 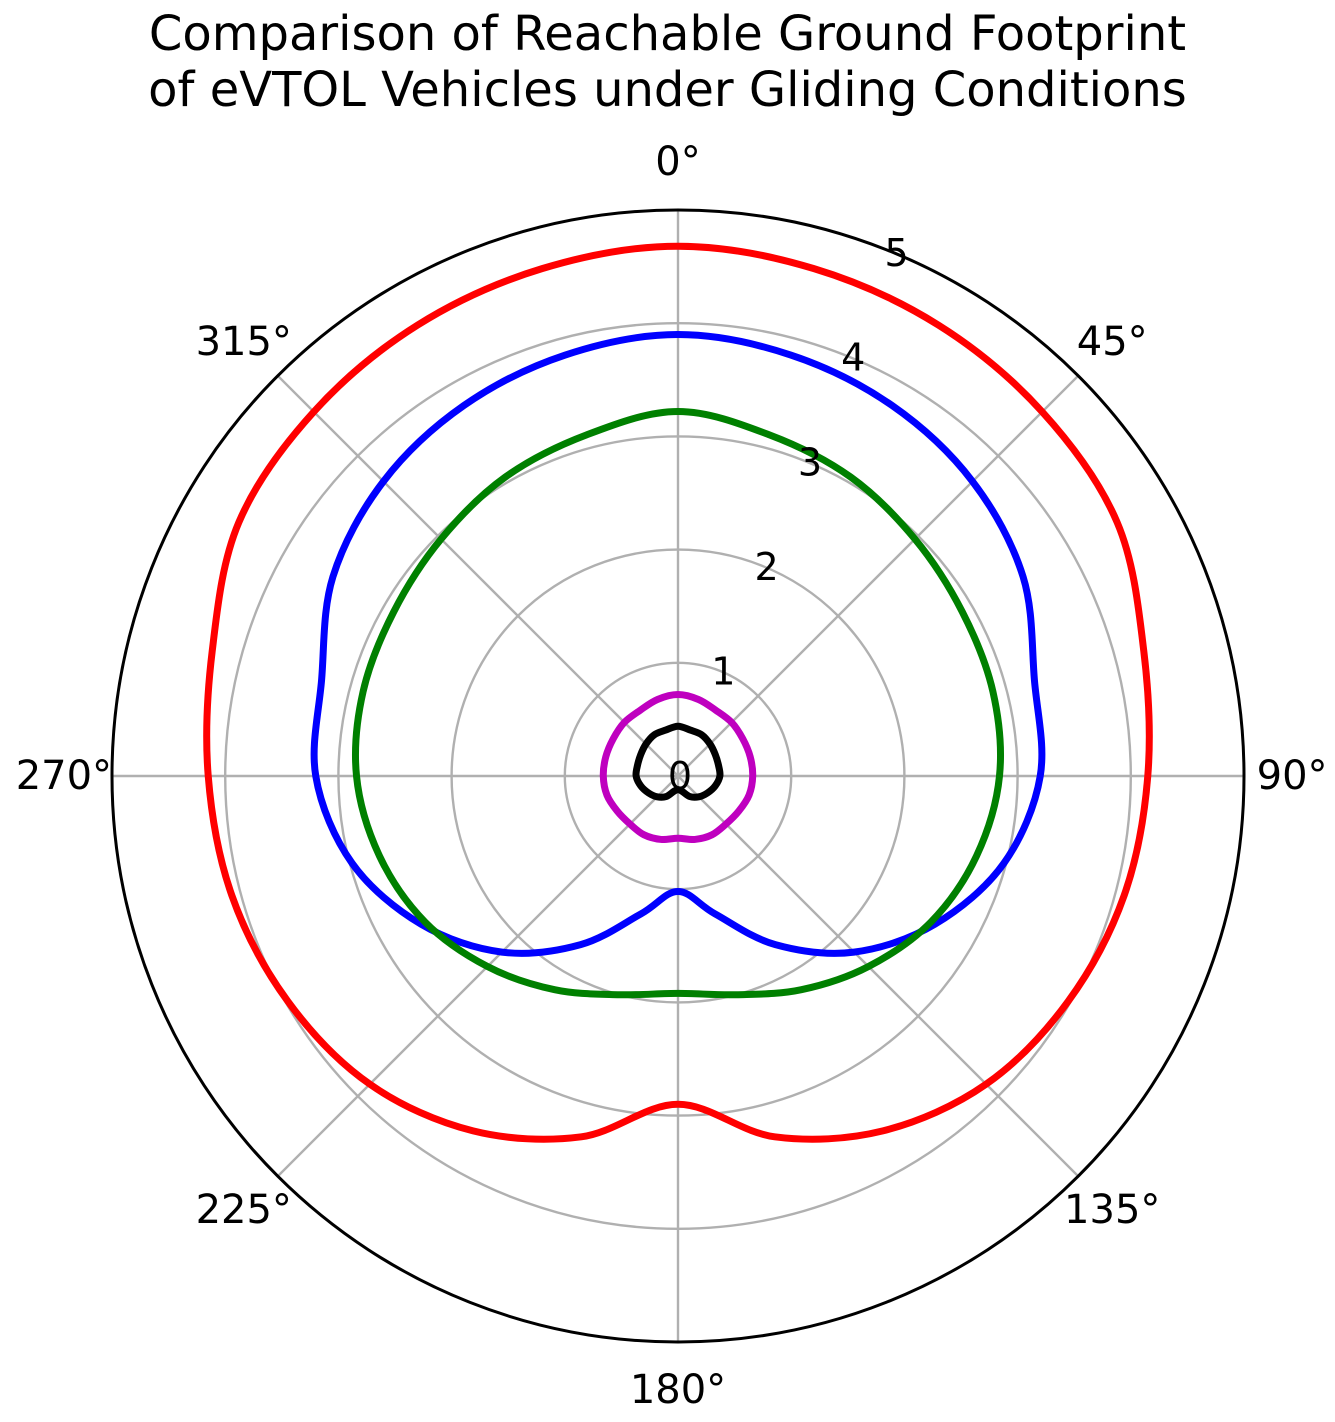 What do you see at coordinates (677, 162) in the screenshot?
I see `theta-tick-label: 0°` at bounding box center [677, 162].